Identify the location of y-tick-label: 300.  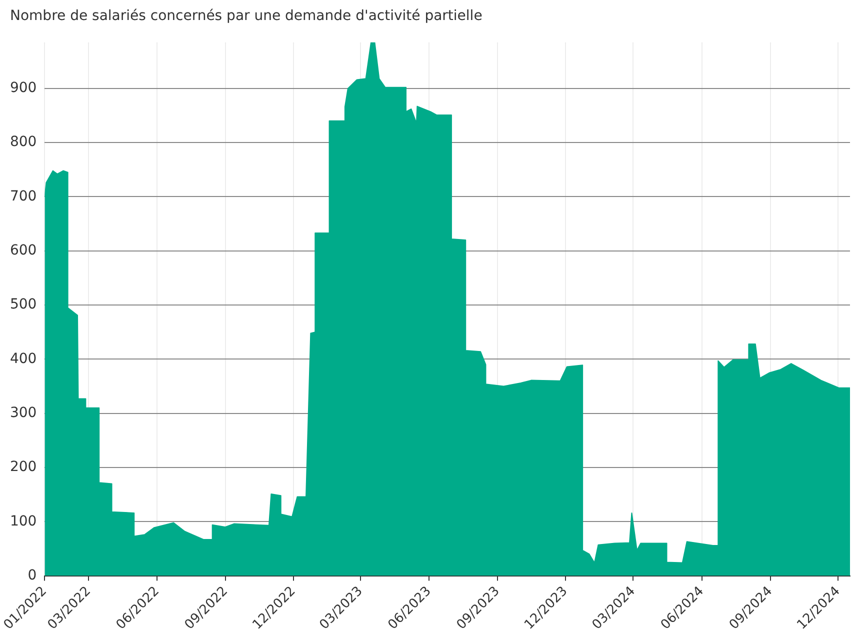
(23, 412).